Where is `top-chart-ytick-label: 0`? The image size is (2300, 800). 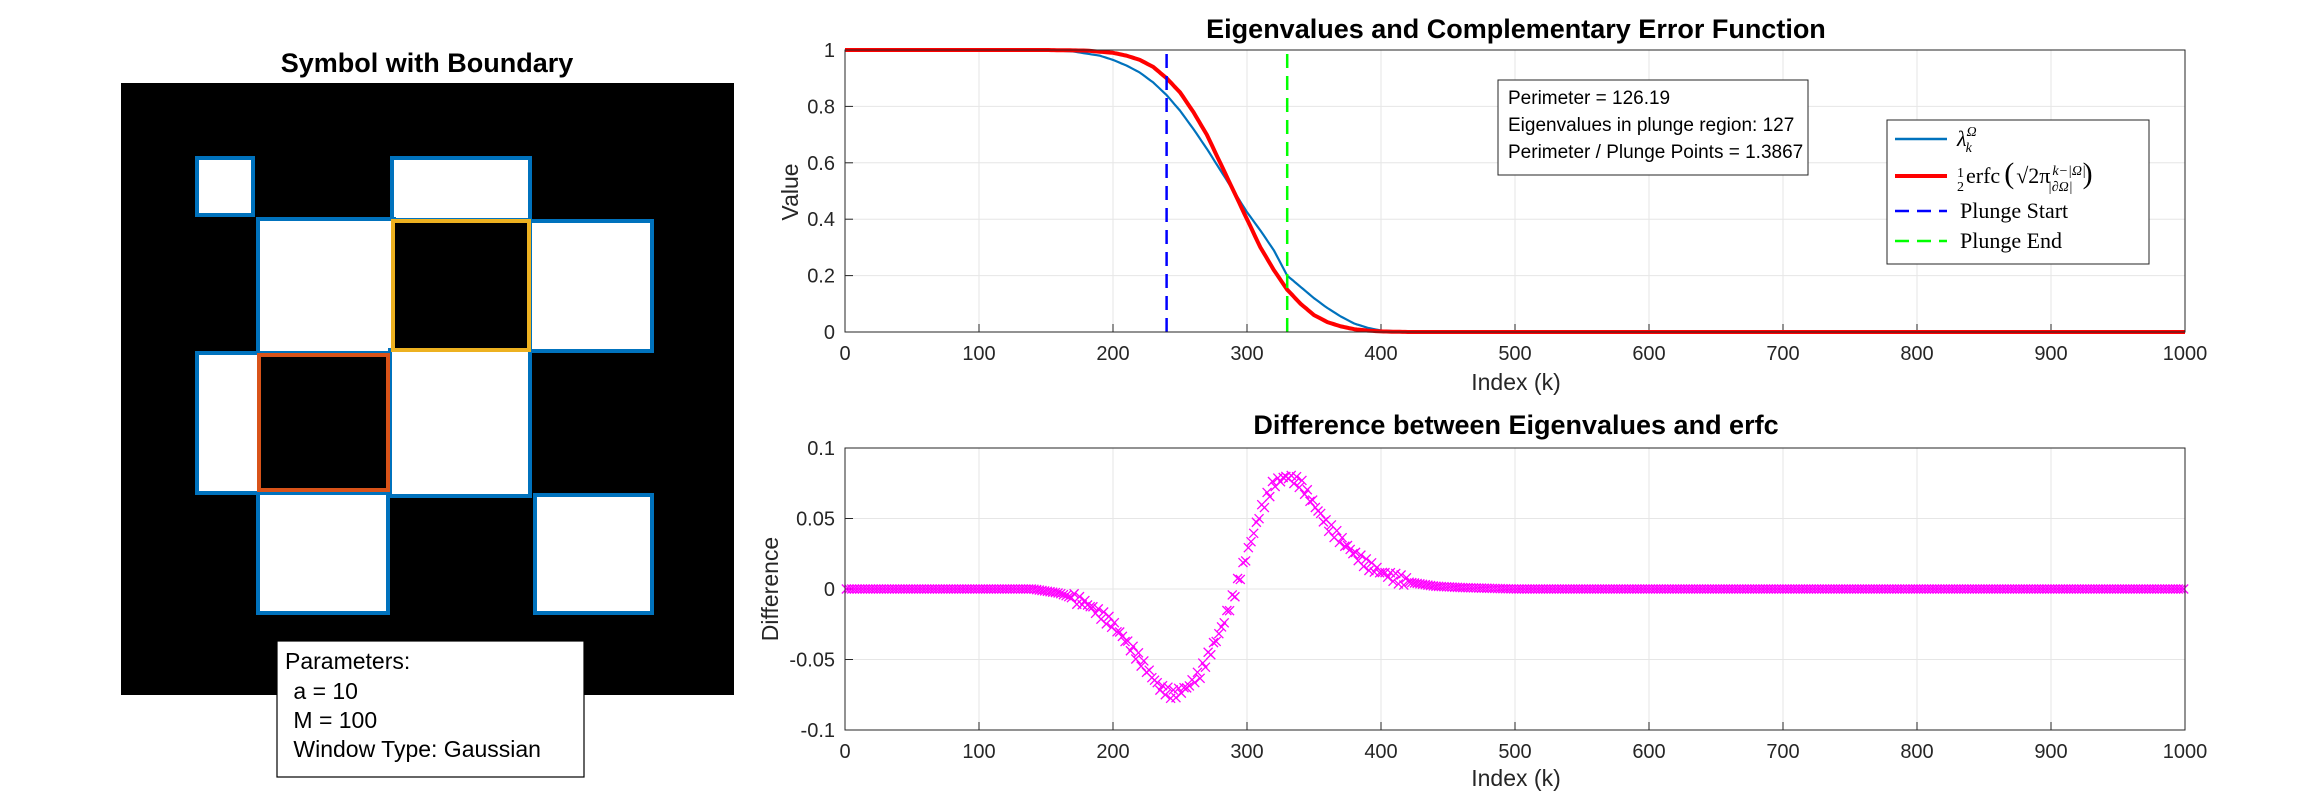 top-chart-ytick-label: 0 is located at coordinates (829, 333).